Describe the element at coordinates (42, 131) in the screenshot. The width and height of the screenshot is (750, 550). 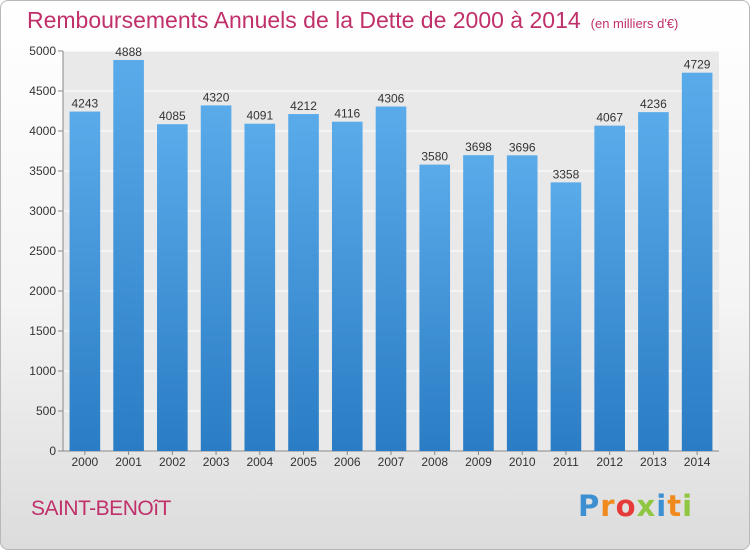
I see `y-tick-label: 4000` at that location.